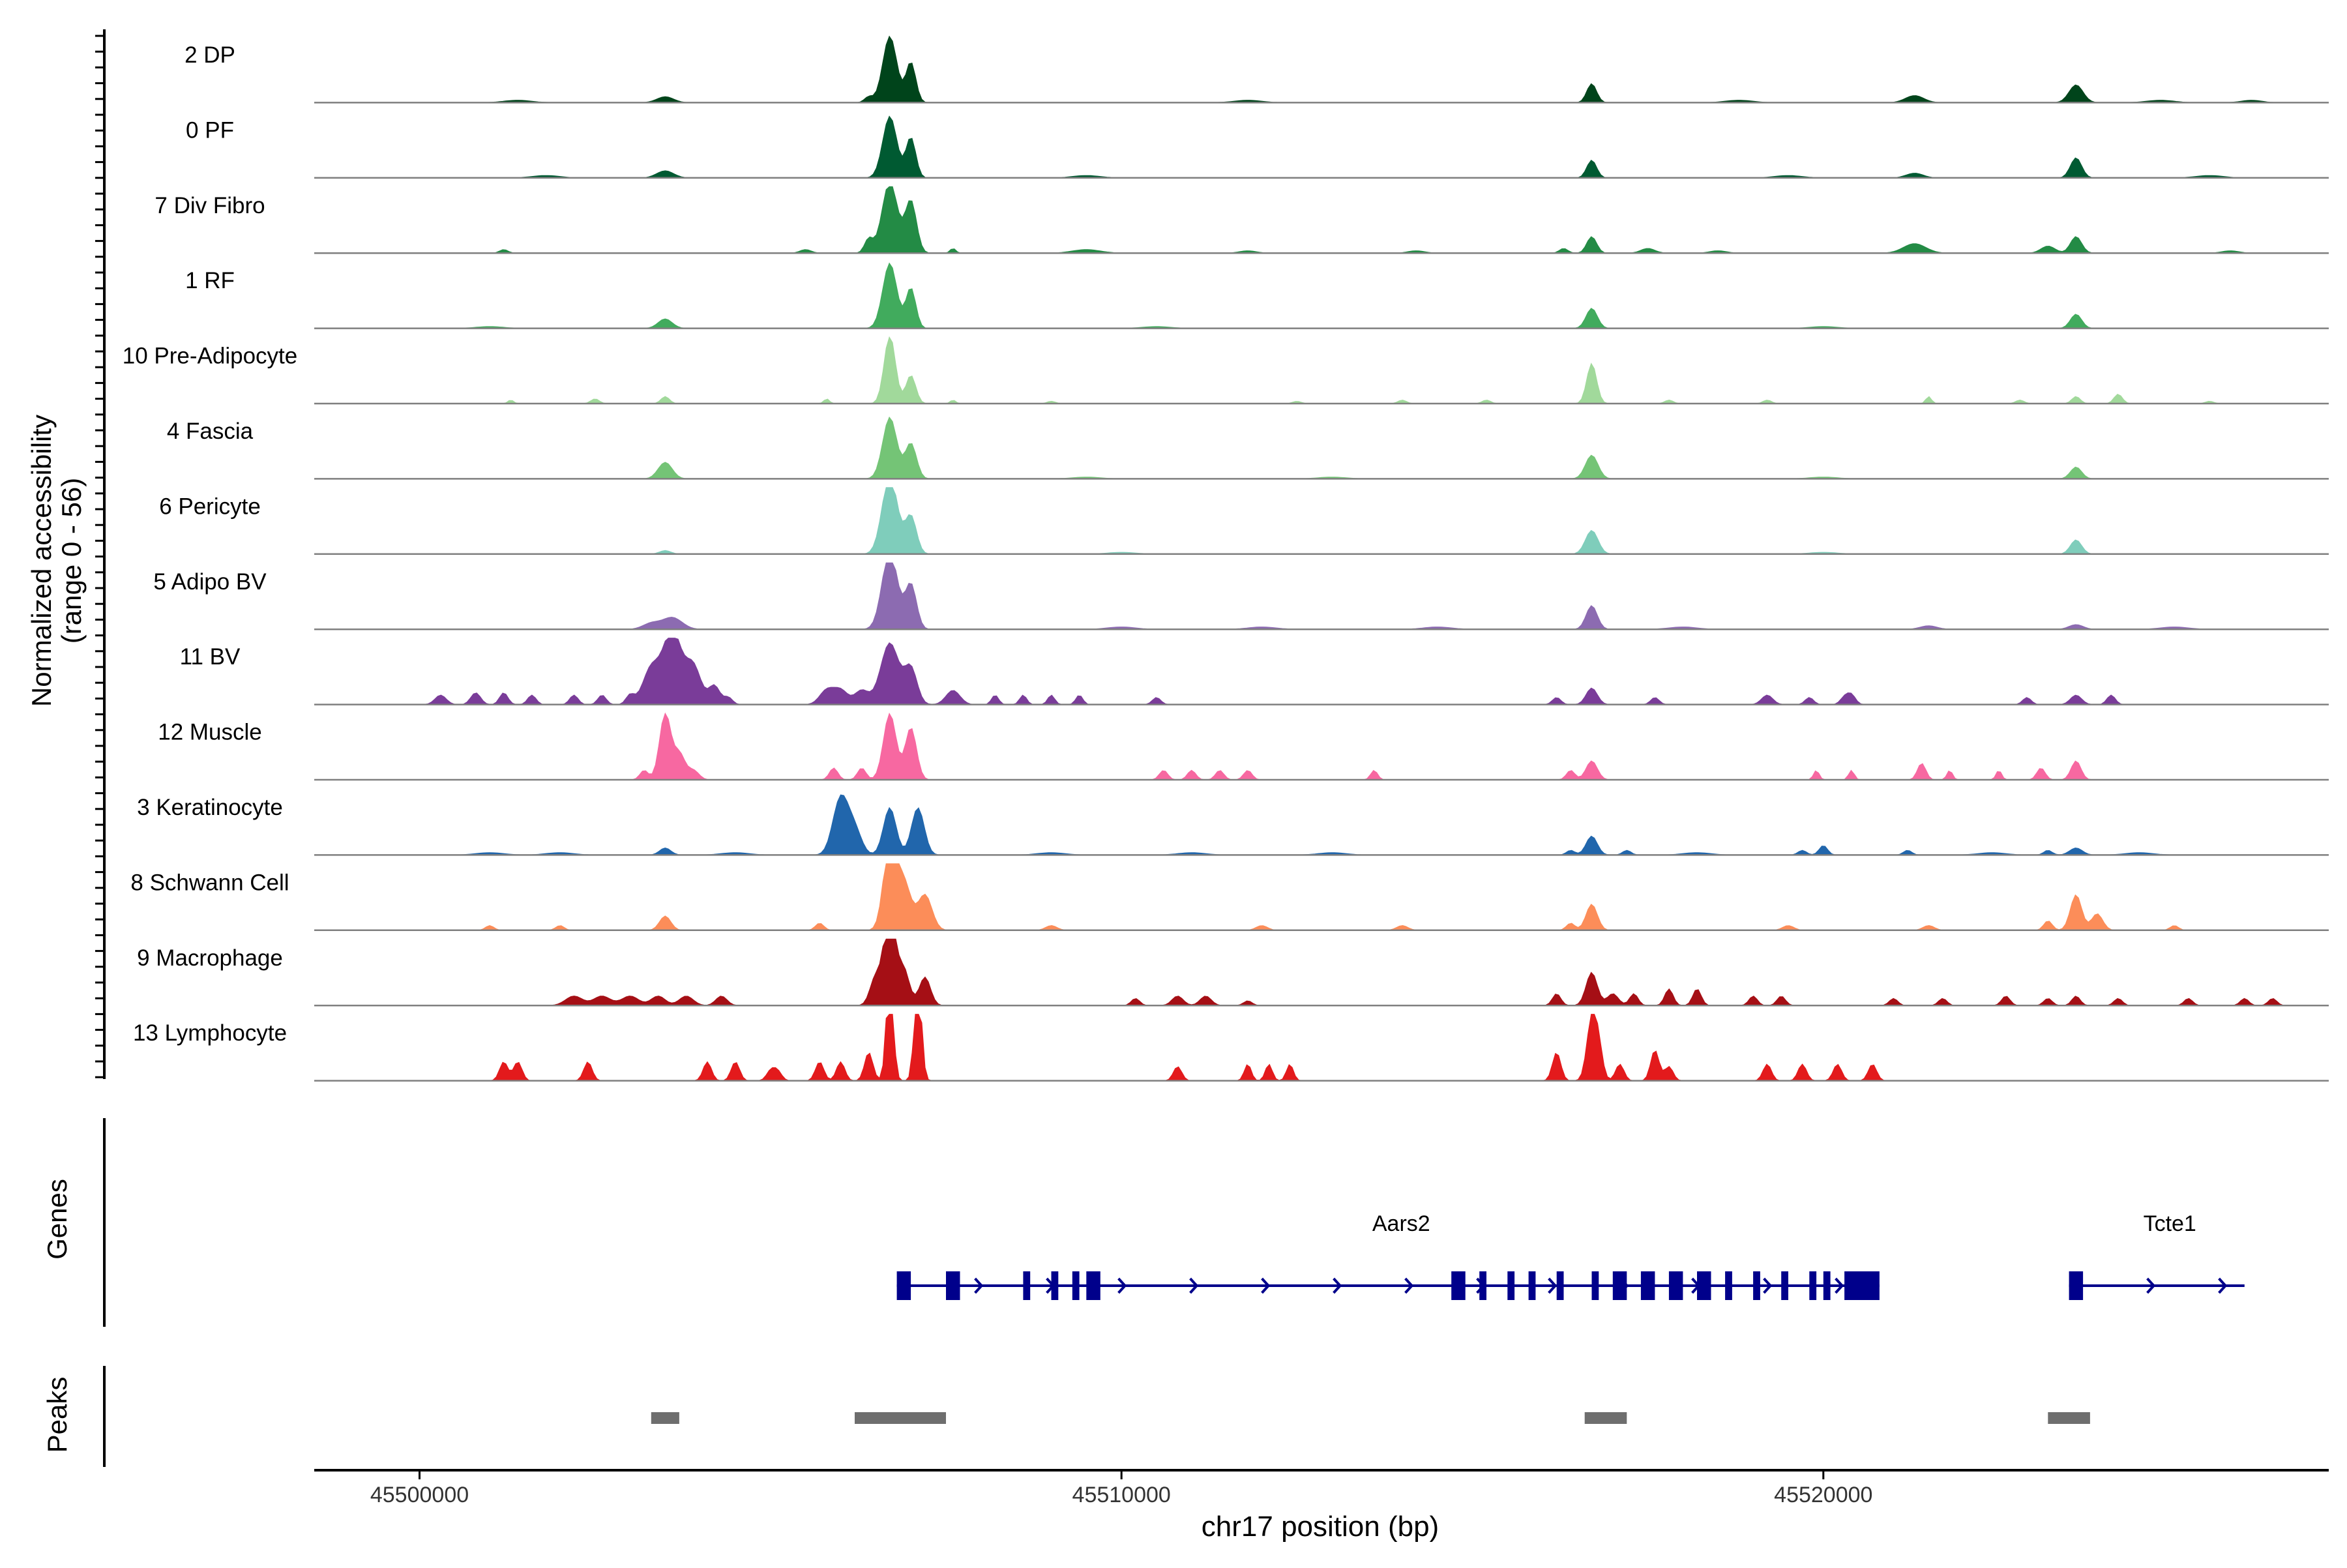 The width and height of the screenshot is (2347, 1568). I want to click on track-8-schwann-cell: 8 Schwann Cell, so click(1229, 897).